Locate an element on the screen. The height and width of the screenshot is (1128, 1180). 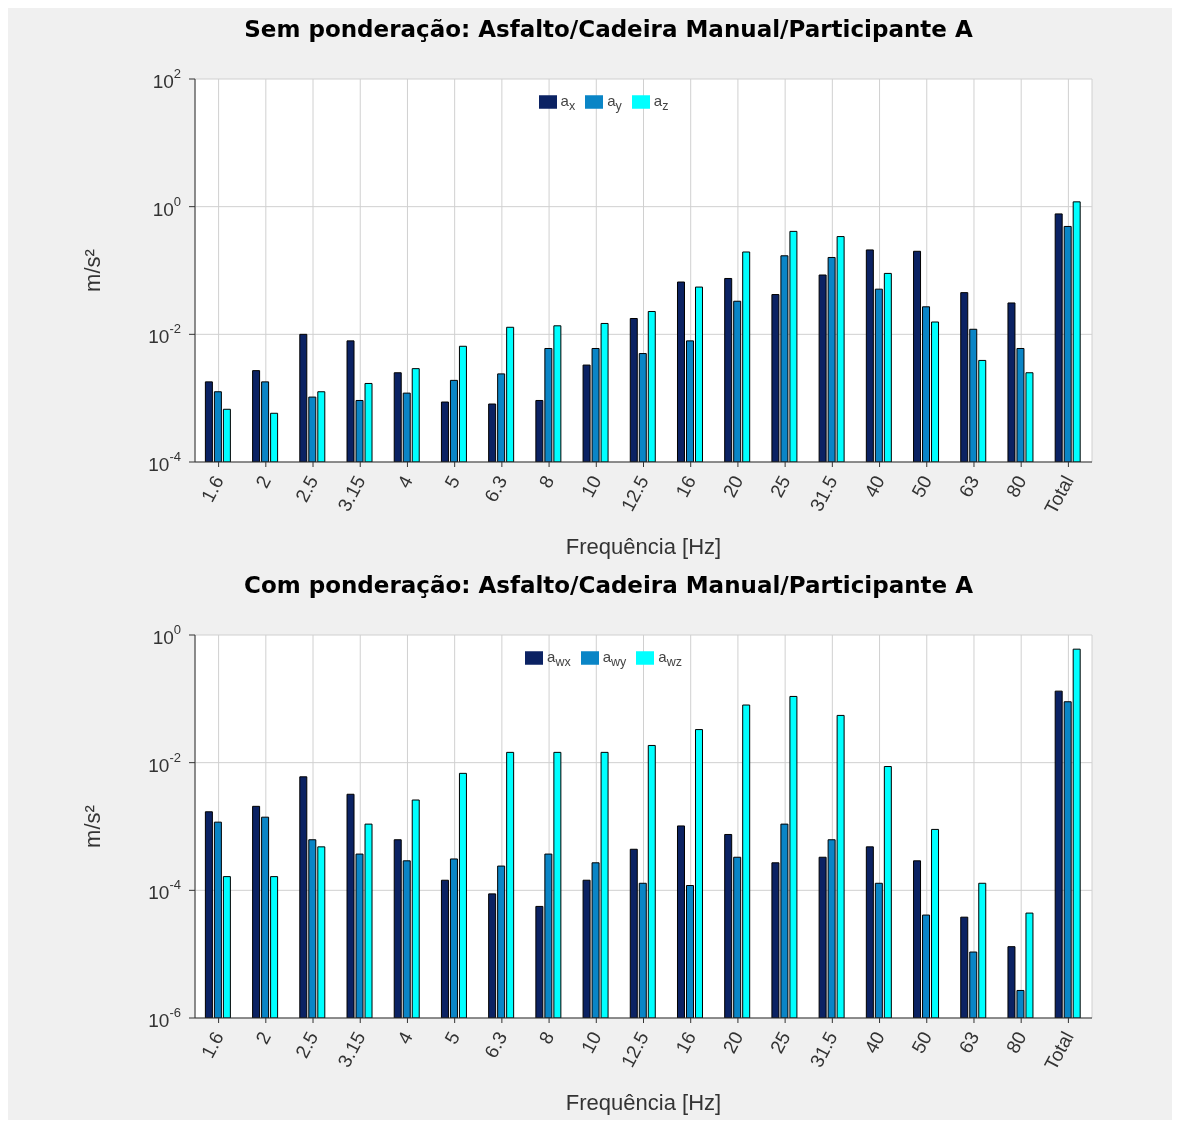
chart-title: Com ponderação: Asfalto/Cadeira Manual/Participante A is located at coordinates (608, 585).